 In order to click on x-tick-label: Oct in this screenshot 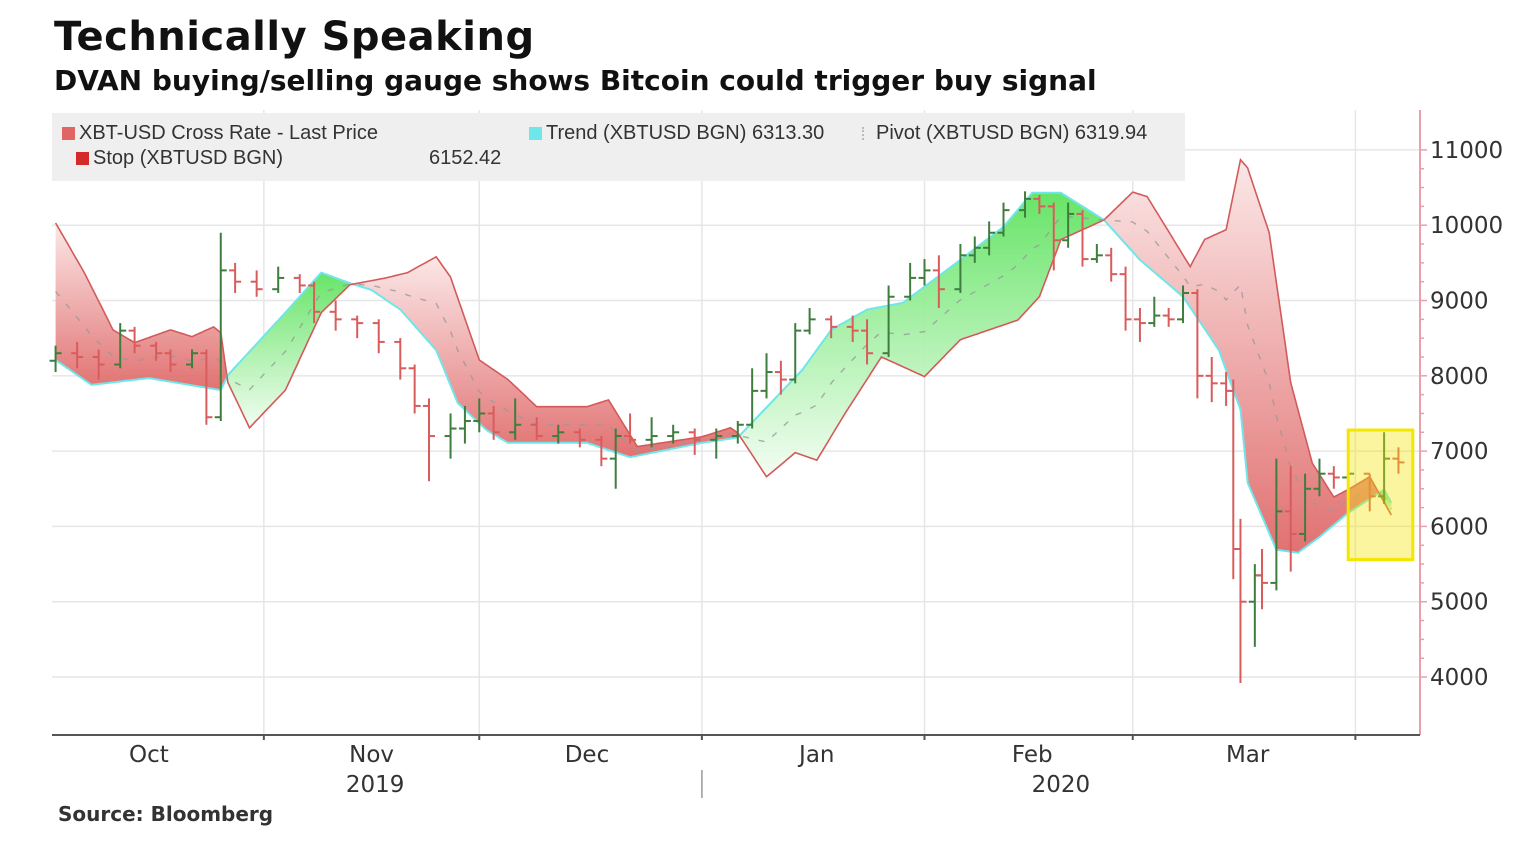, I will do `click(149, 755)`.